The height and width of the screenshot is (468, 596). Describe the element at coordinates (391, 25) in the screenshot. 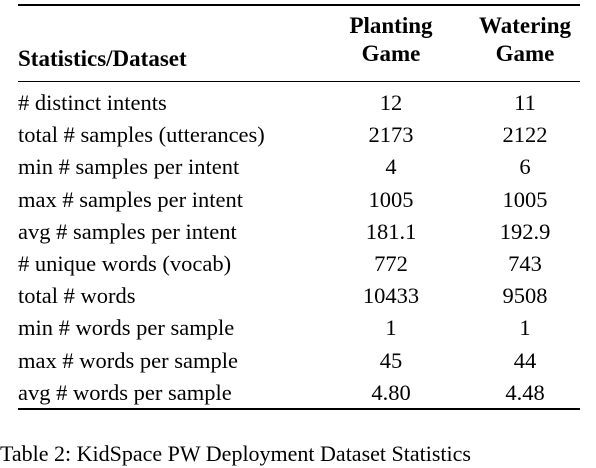

I see `header-planting-line1: Planting` at that location.